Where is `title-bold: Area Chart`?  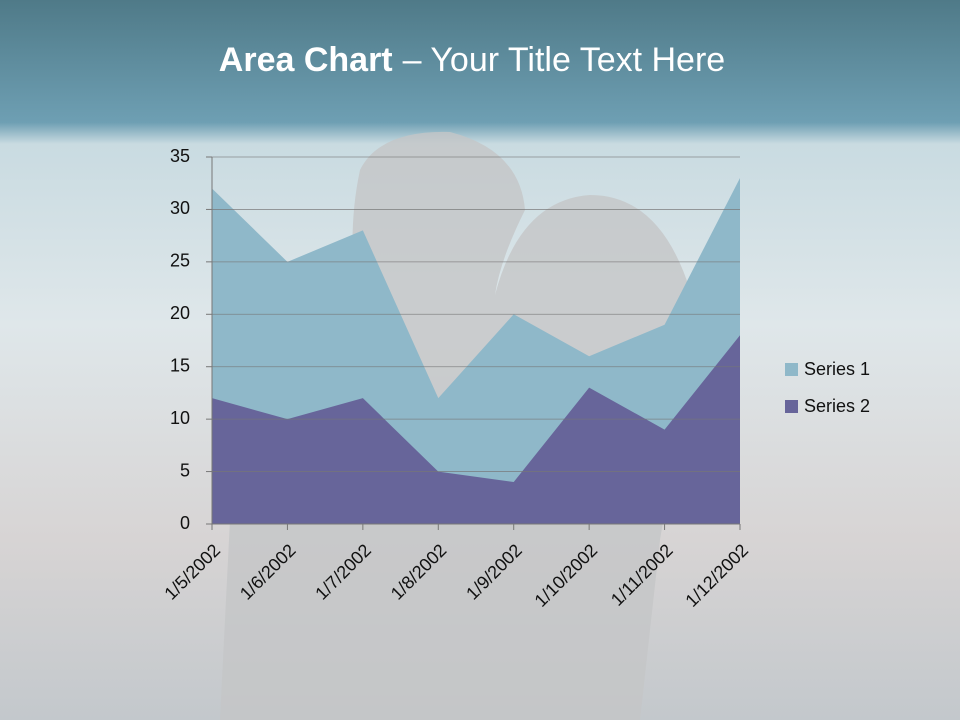
title-bold: Area Chart is located at coordinates (306, 60).